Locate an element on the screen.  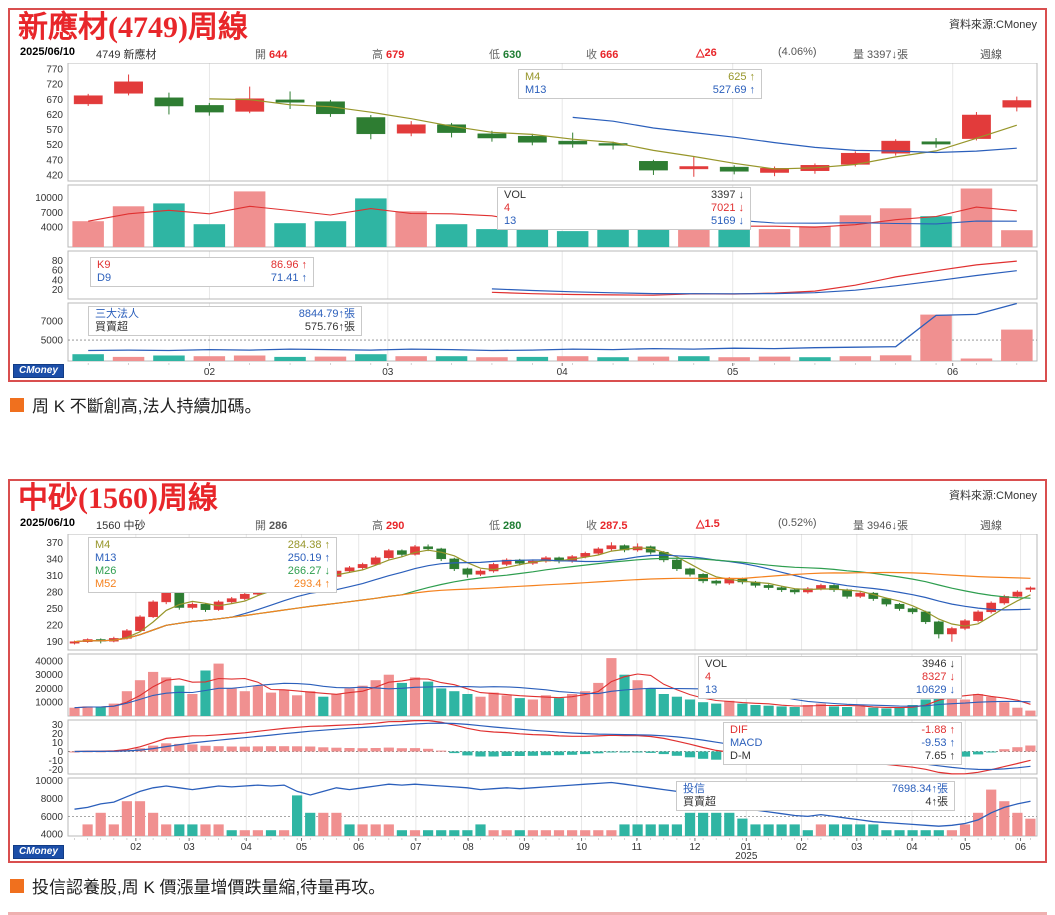
third-legend: DIF -1.88 ↑ MACD -9.53 ↑ D-M 7.65 ↑ is located at coordinates (842, 743).